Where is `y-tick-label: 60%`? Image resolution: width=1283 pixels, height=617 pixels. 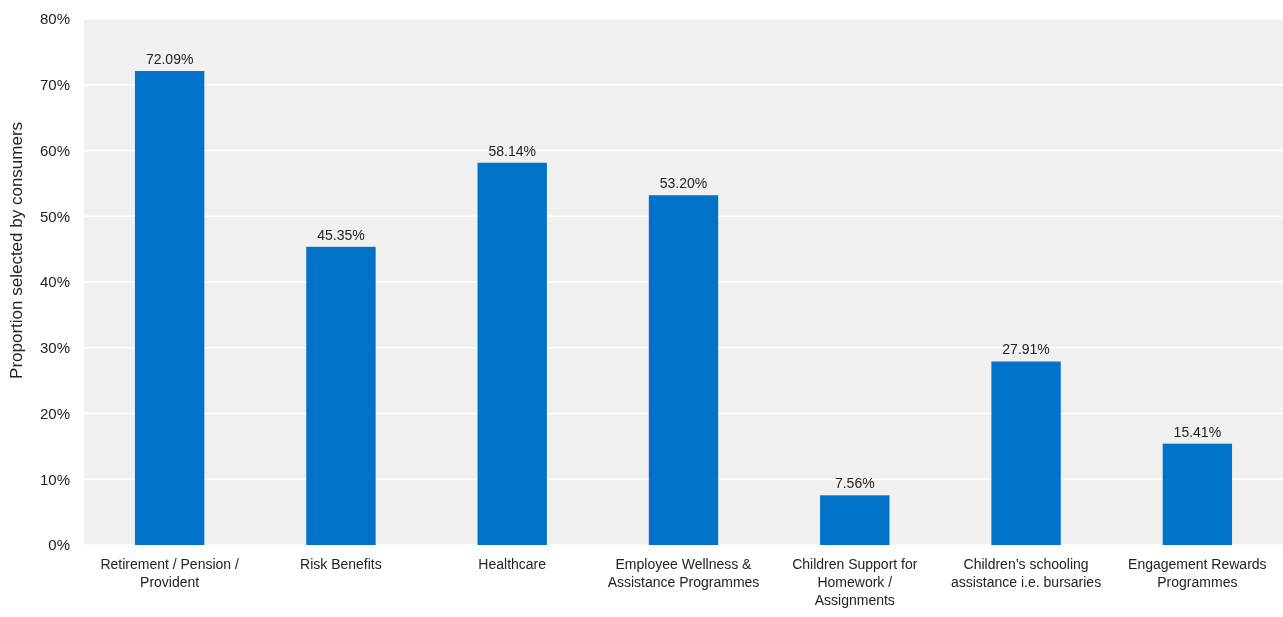
y-tick-label: 60% is located at coordinates (54, 150).